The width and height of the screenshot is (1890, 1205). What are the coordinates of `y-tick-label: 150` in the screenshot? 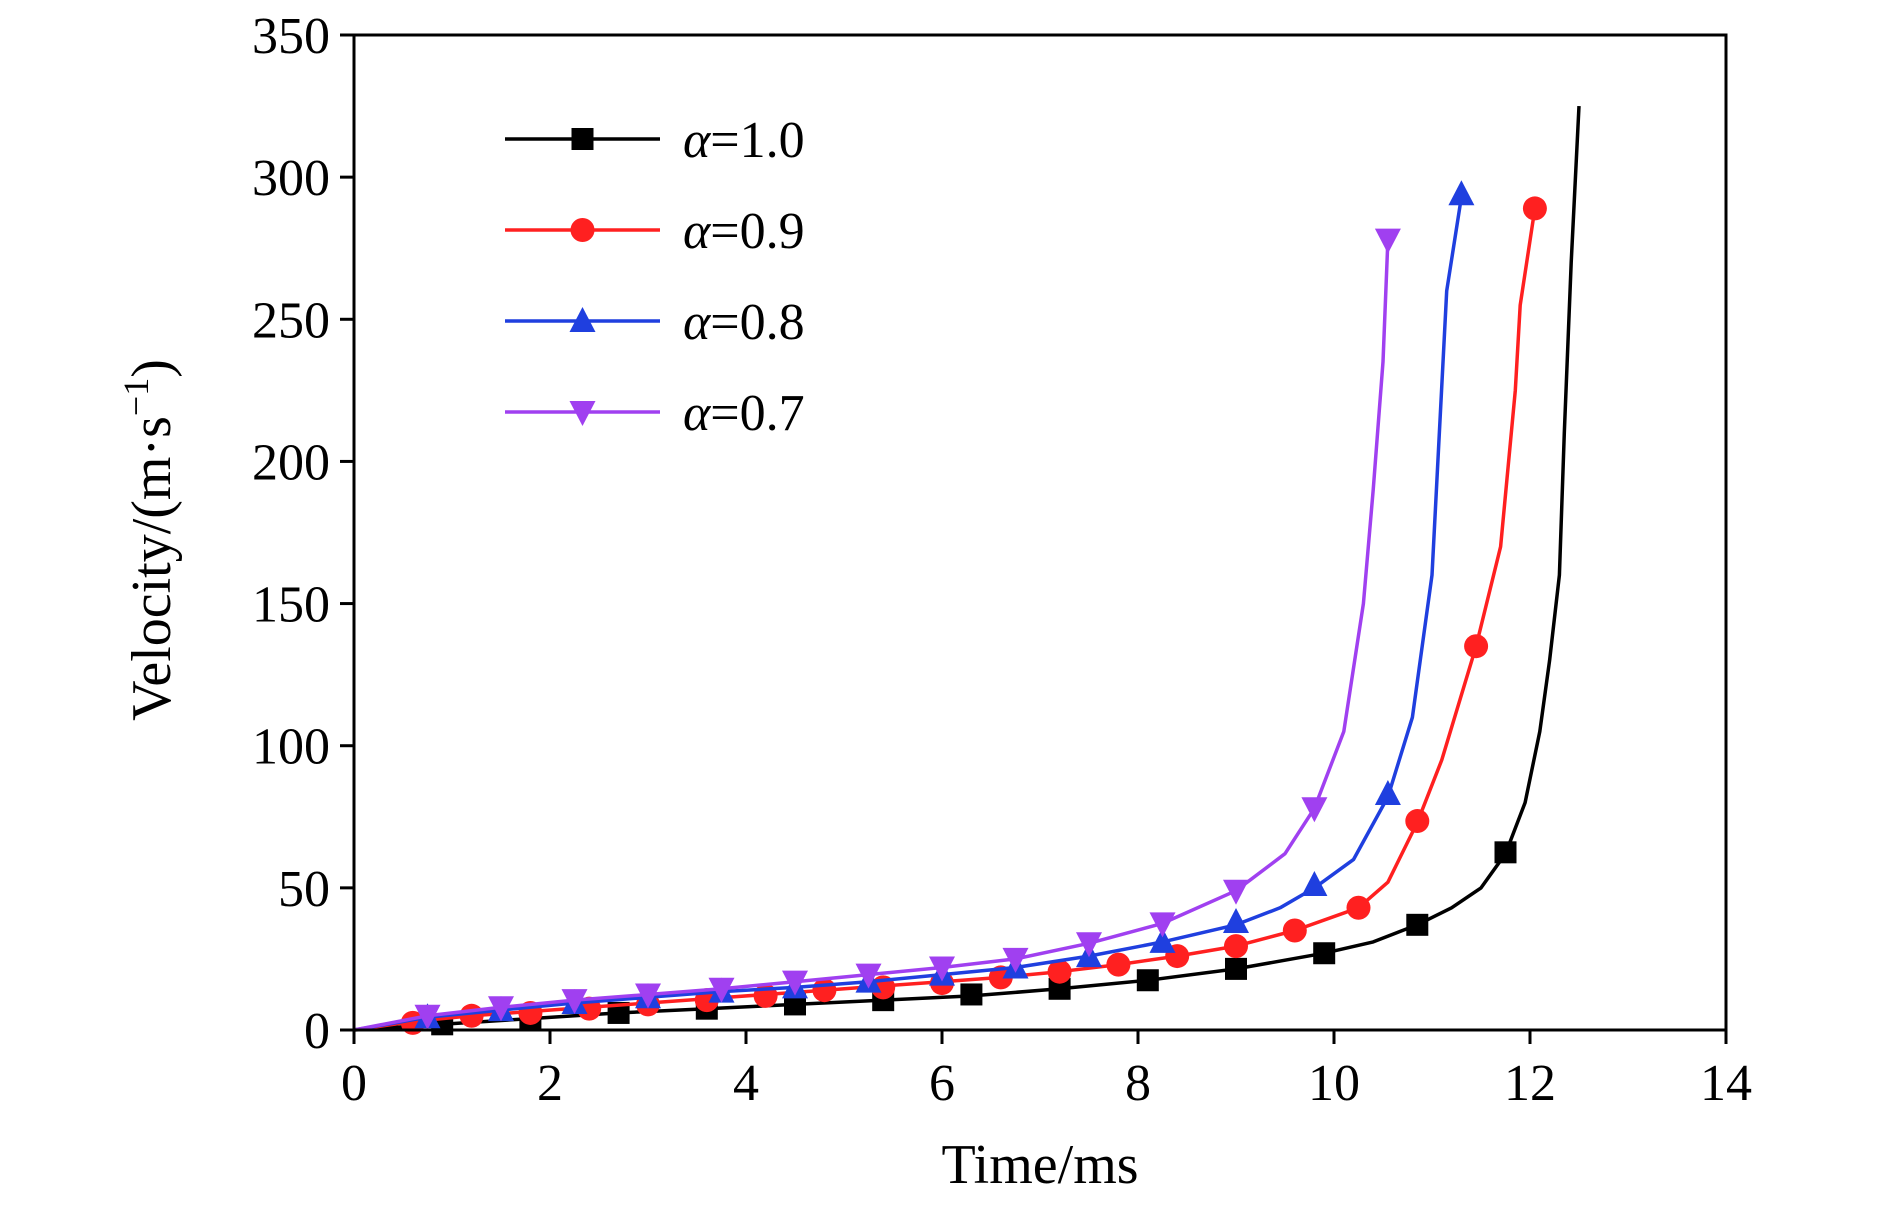 It's located at (291, 605).